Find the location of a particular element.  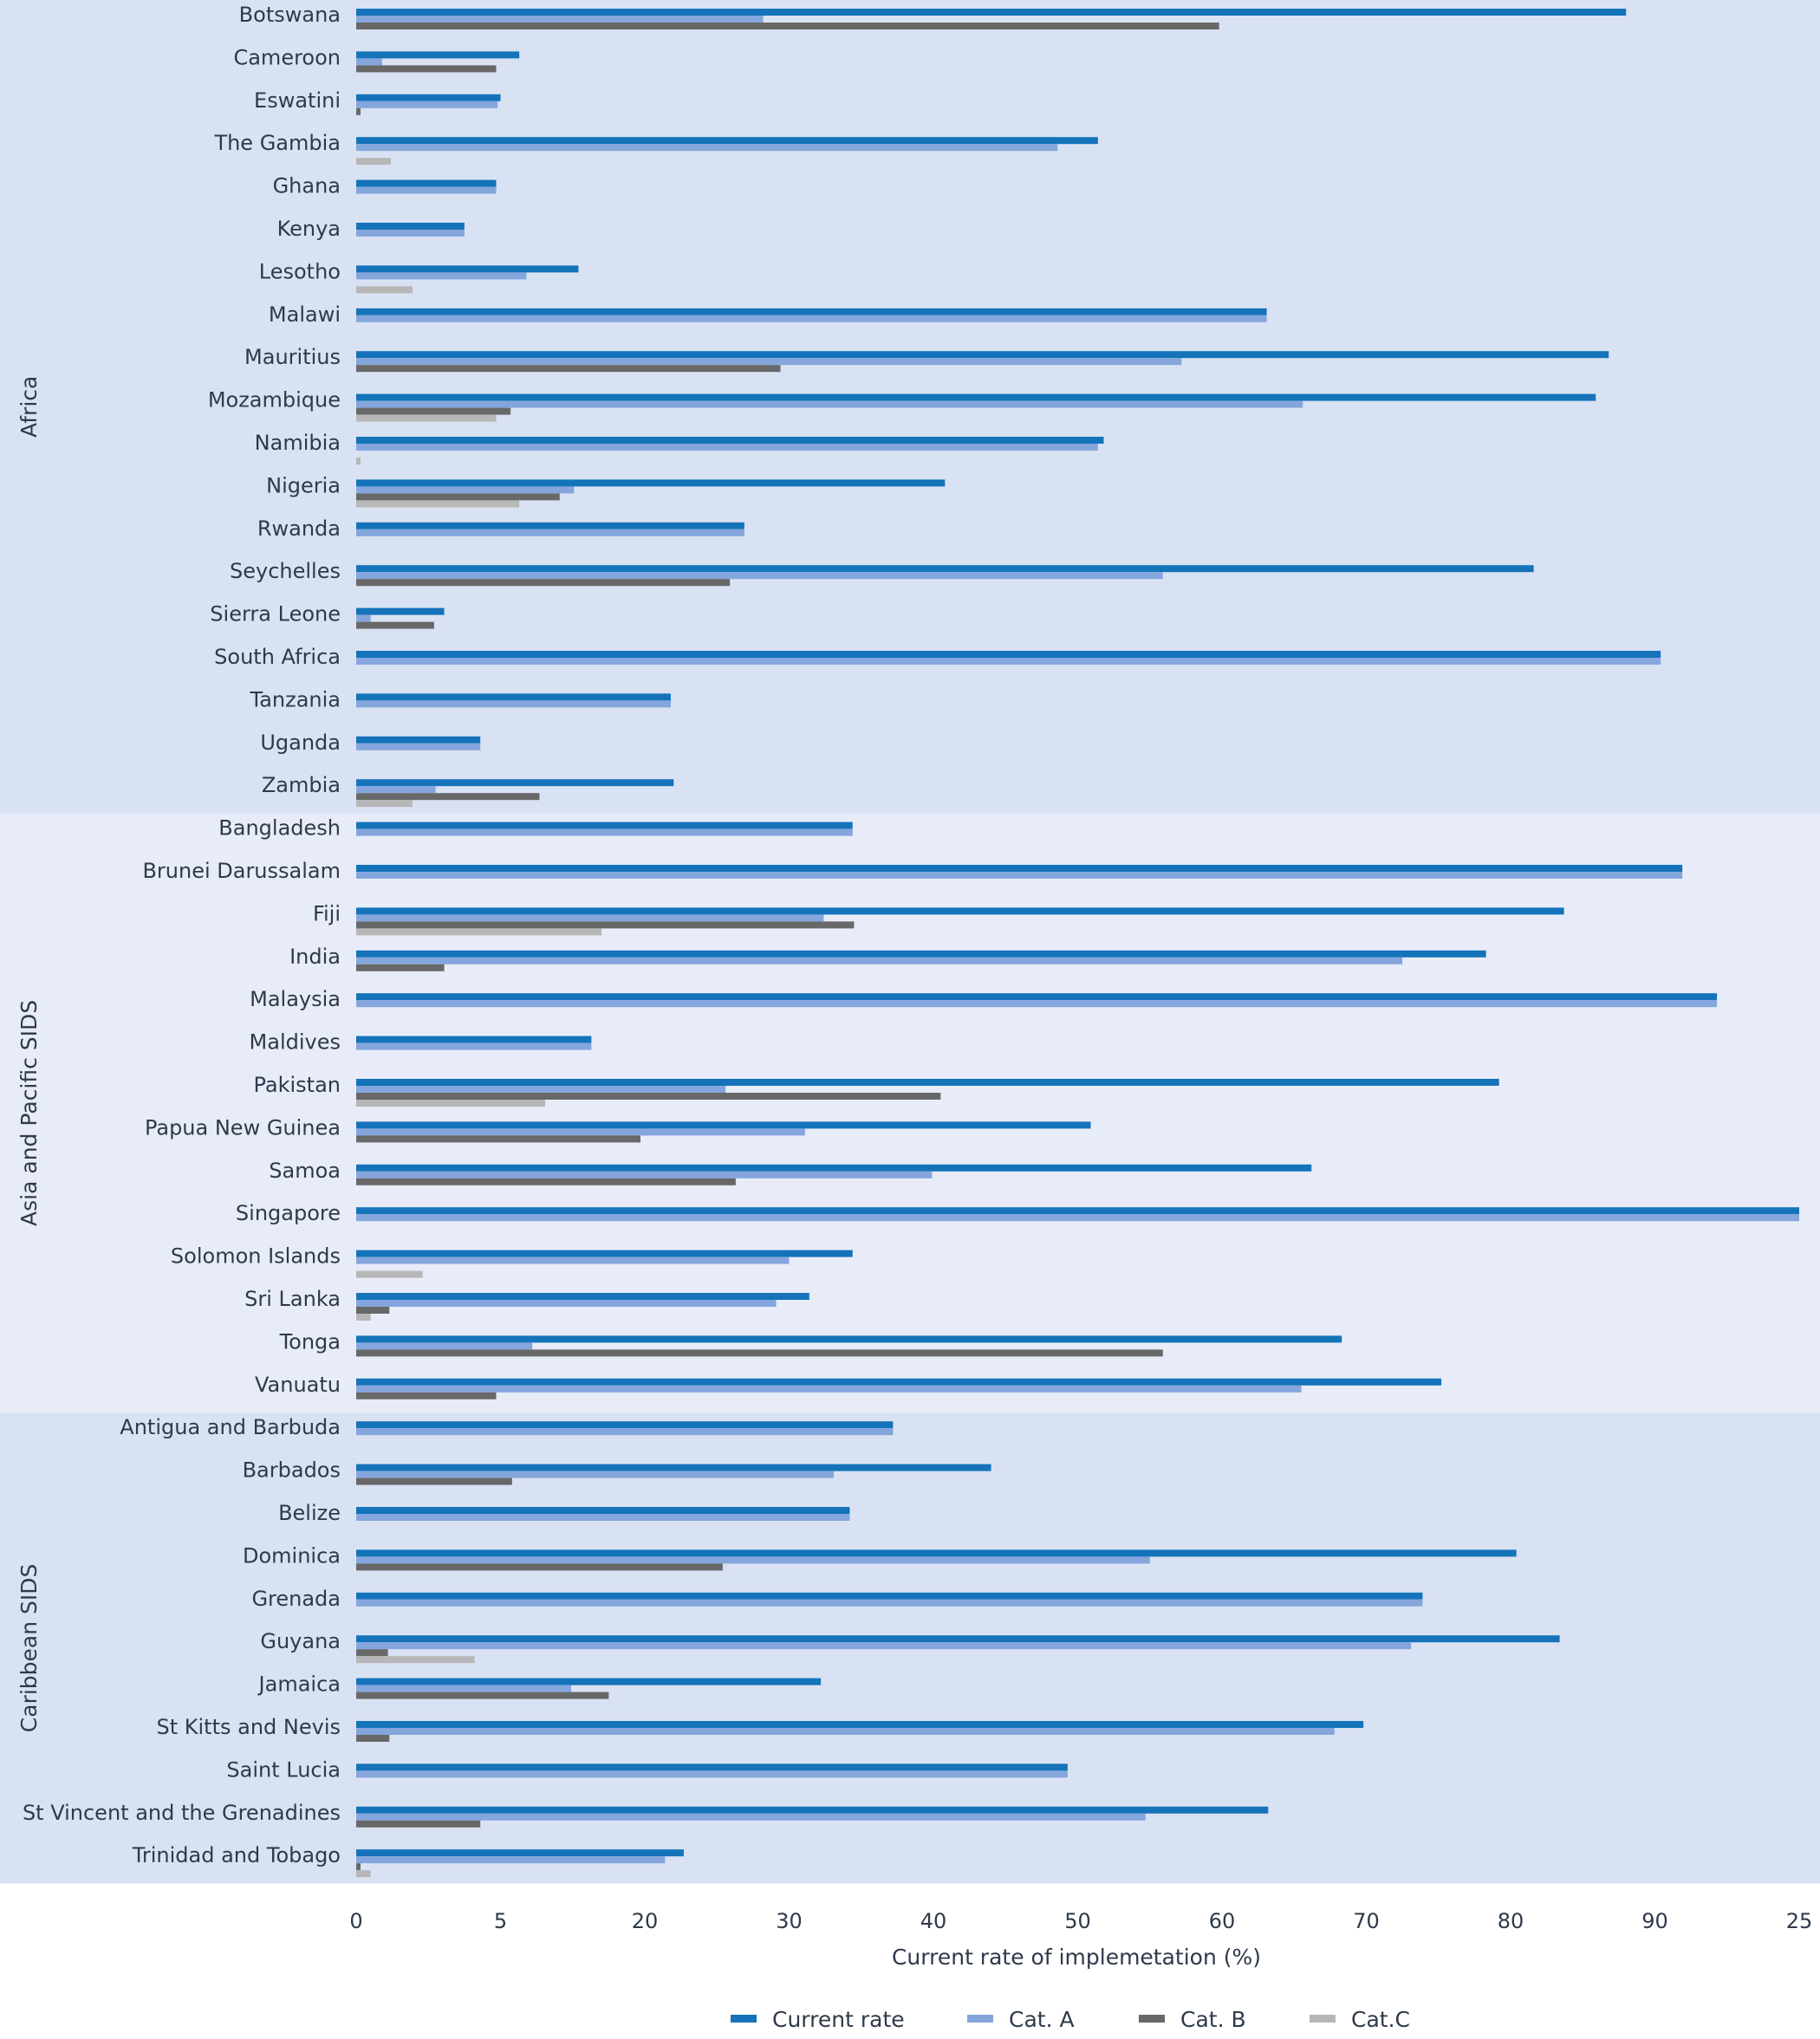

legend-item: Cat. B is located at coordinates (1192, 2019).